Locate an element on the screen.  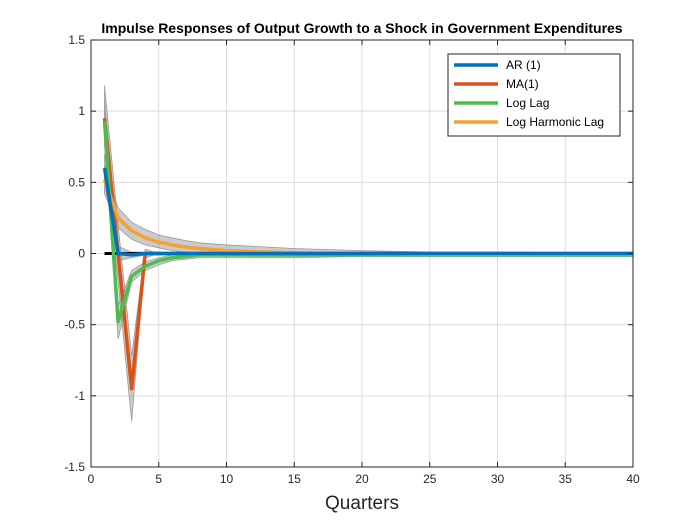
legend-label: MA(1) is located at coordinates (522, 84).